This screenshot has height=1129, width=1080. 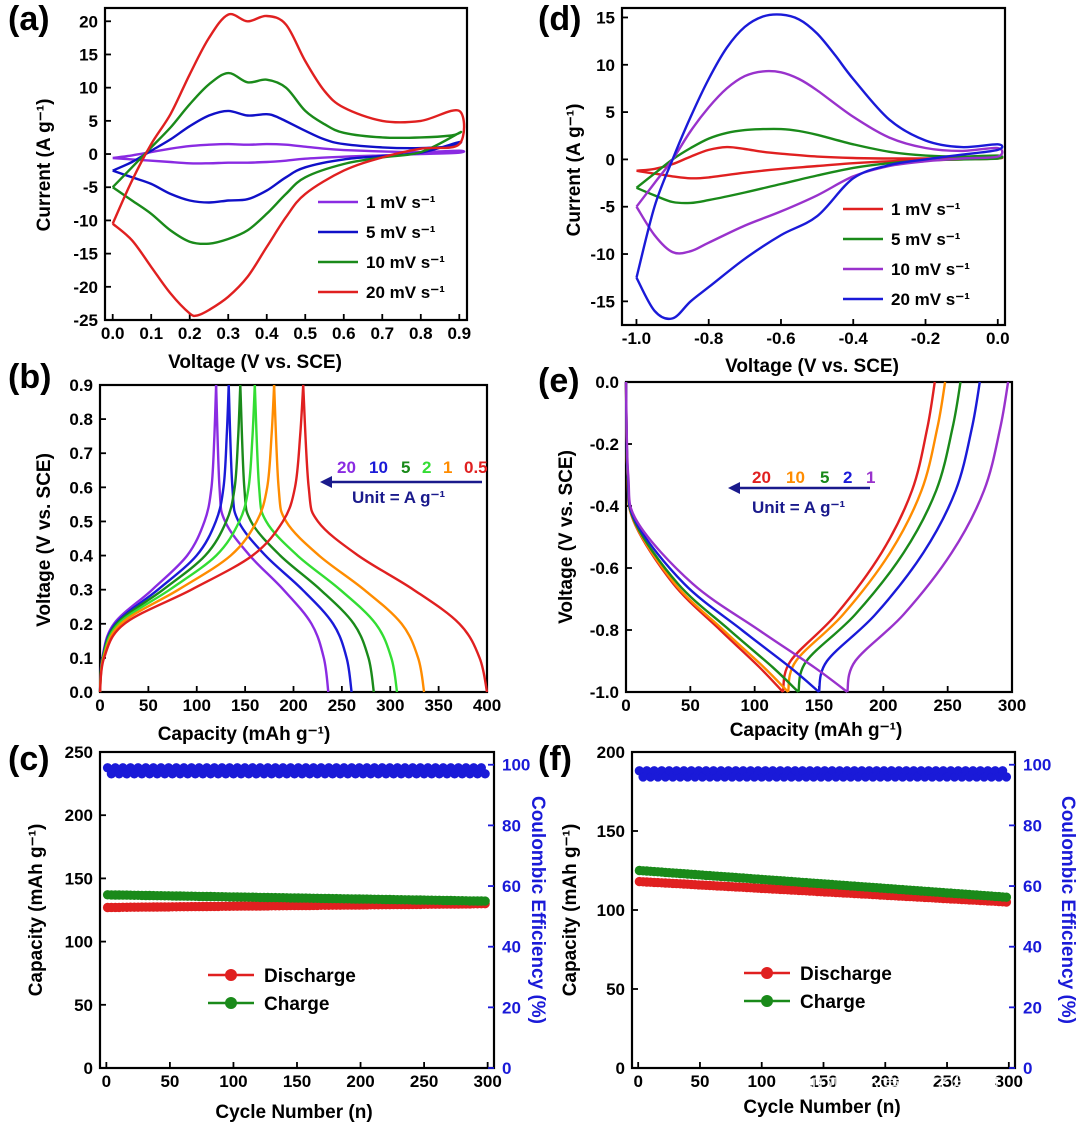 What do you see at coordinates (1027, 1068) in the screenshot?
I see `y2-tick-label: 0` at bounding box center [1027, 1068].